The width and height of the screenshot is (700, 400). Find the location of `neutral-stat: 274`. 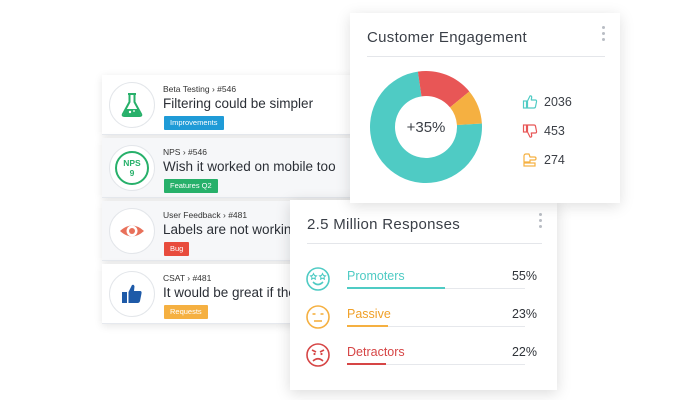

neutral-stat: 274 is located at coordinates (547, 159).